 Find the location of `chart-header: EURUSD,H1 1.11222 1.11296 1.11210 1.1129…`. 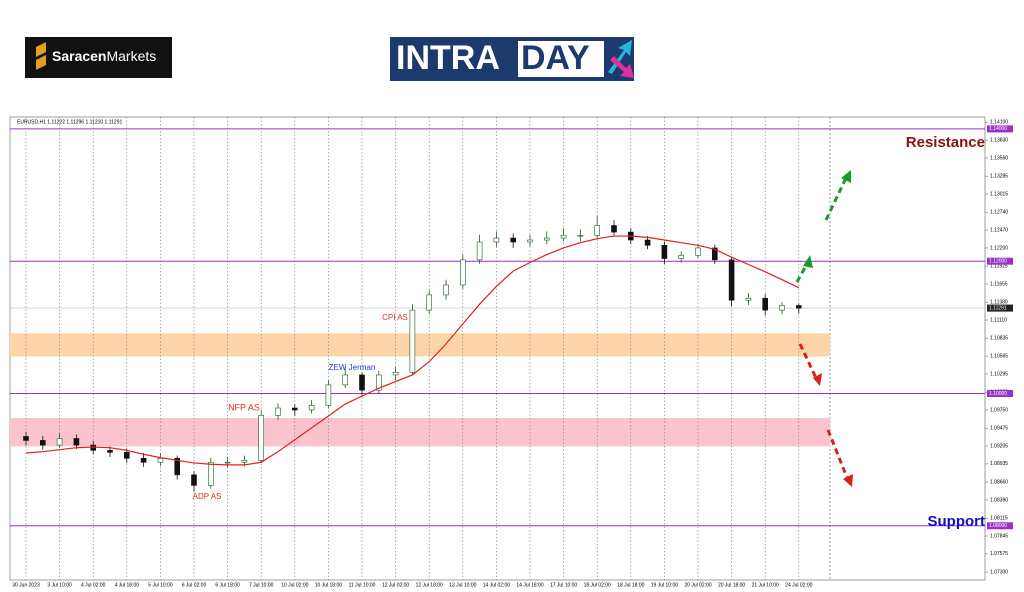

chart-header: EURUSD,H1 1.11222 1.11296 1.11210 1.1129… is located at coordinates (69, 122).